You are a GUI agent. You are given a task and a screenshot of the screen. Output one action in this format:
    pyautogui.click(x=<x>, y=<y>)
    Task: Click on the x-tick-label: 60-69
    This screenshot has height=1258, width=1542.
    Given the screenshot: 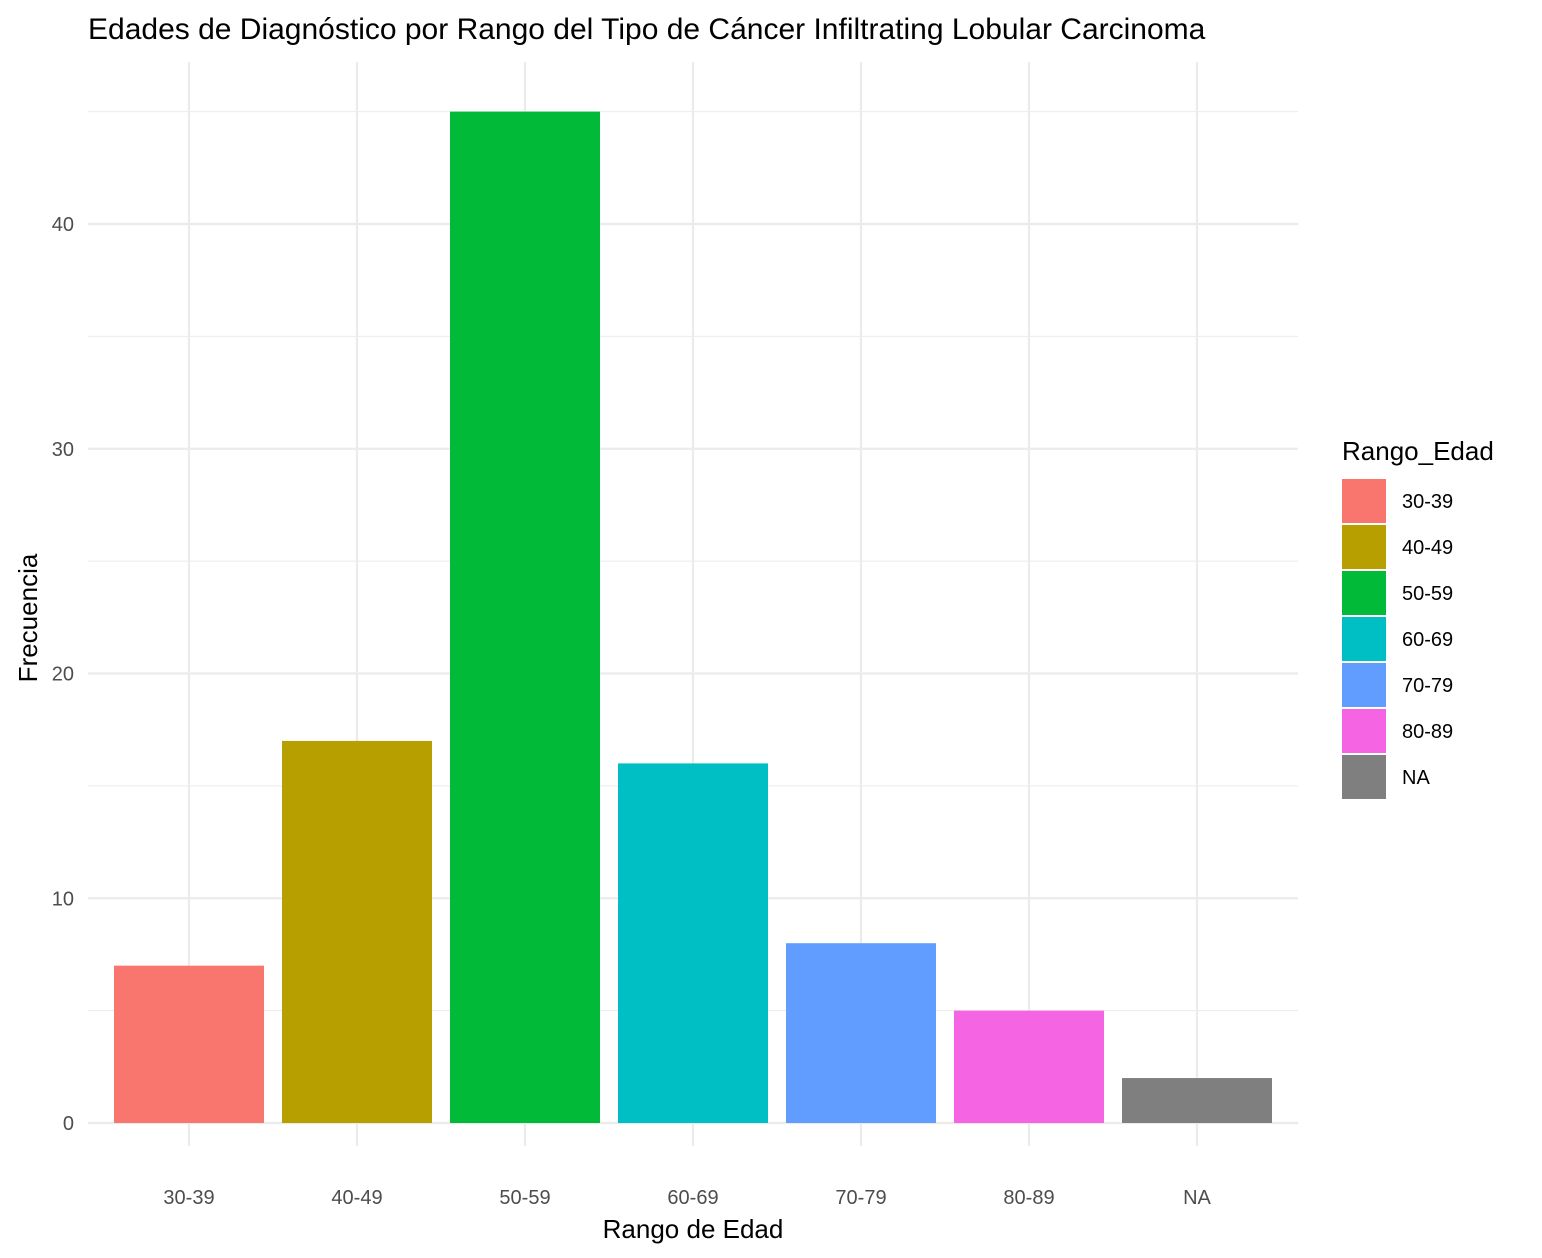 What is the action you would take?
    pyautogui.click(x=692, y=1198)
    